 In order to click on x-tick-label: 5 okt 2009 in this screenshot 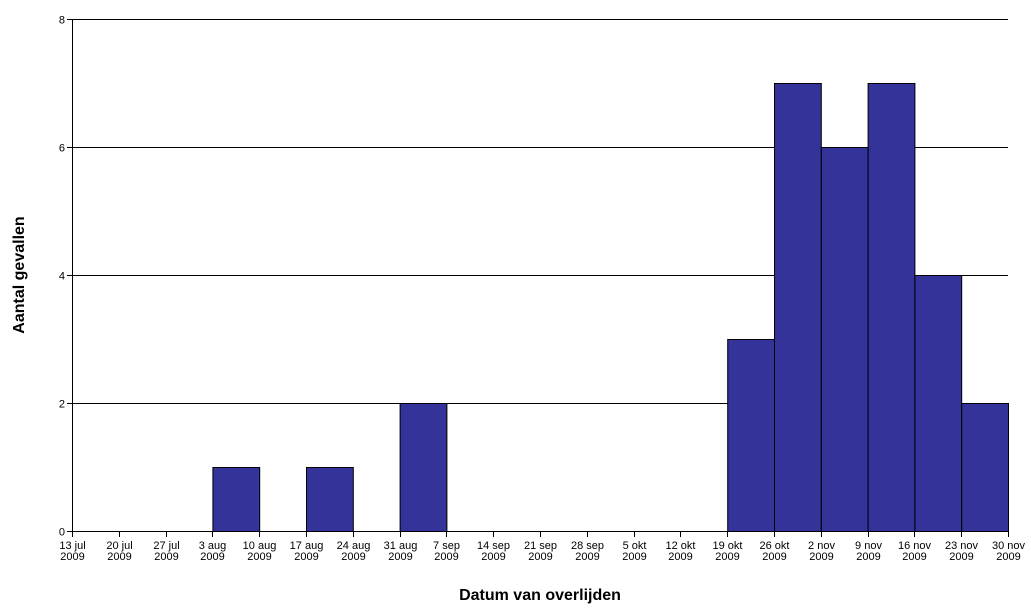, I will do `click(634, 551)`.